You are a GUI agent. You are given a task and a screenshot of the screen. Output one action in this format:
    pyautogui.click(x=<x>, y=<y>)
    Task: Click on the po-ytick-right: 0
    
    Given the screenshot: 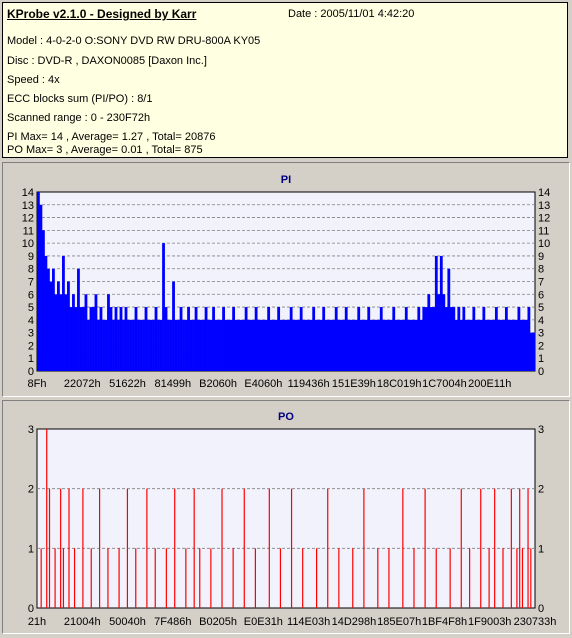 What is the action you would take?
    pyautogui.click(x=541, y=609)
    